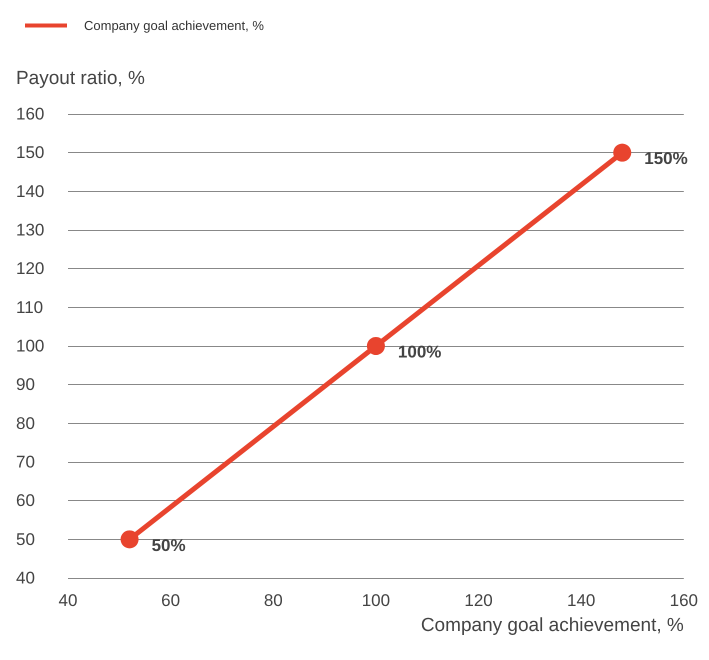  I want to click on y-tick-label: 100, so click(30, 346).